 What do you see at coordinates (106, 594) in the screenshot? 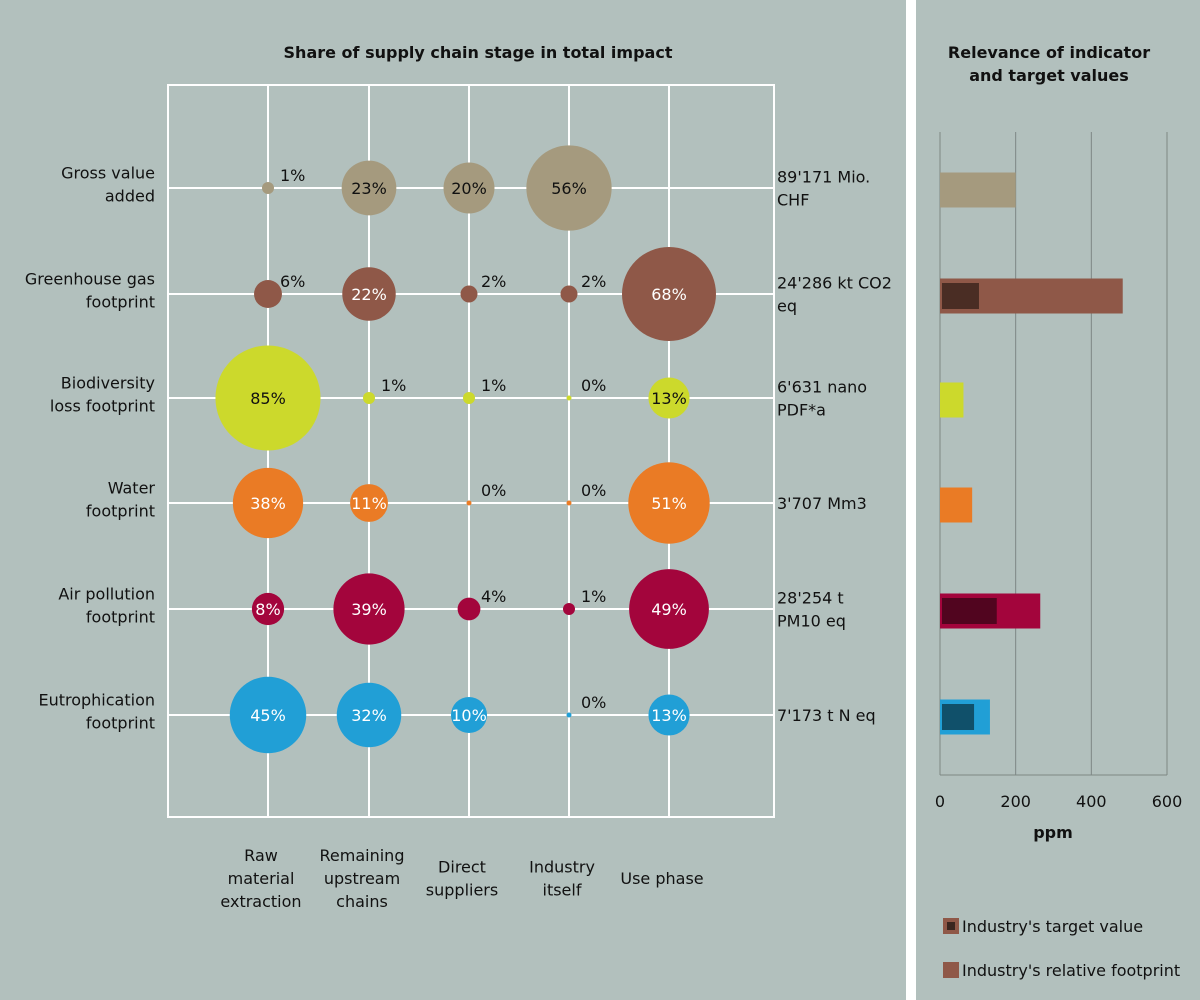
I see `indicator-label: Air pollution` at bounding box center [106, 594].